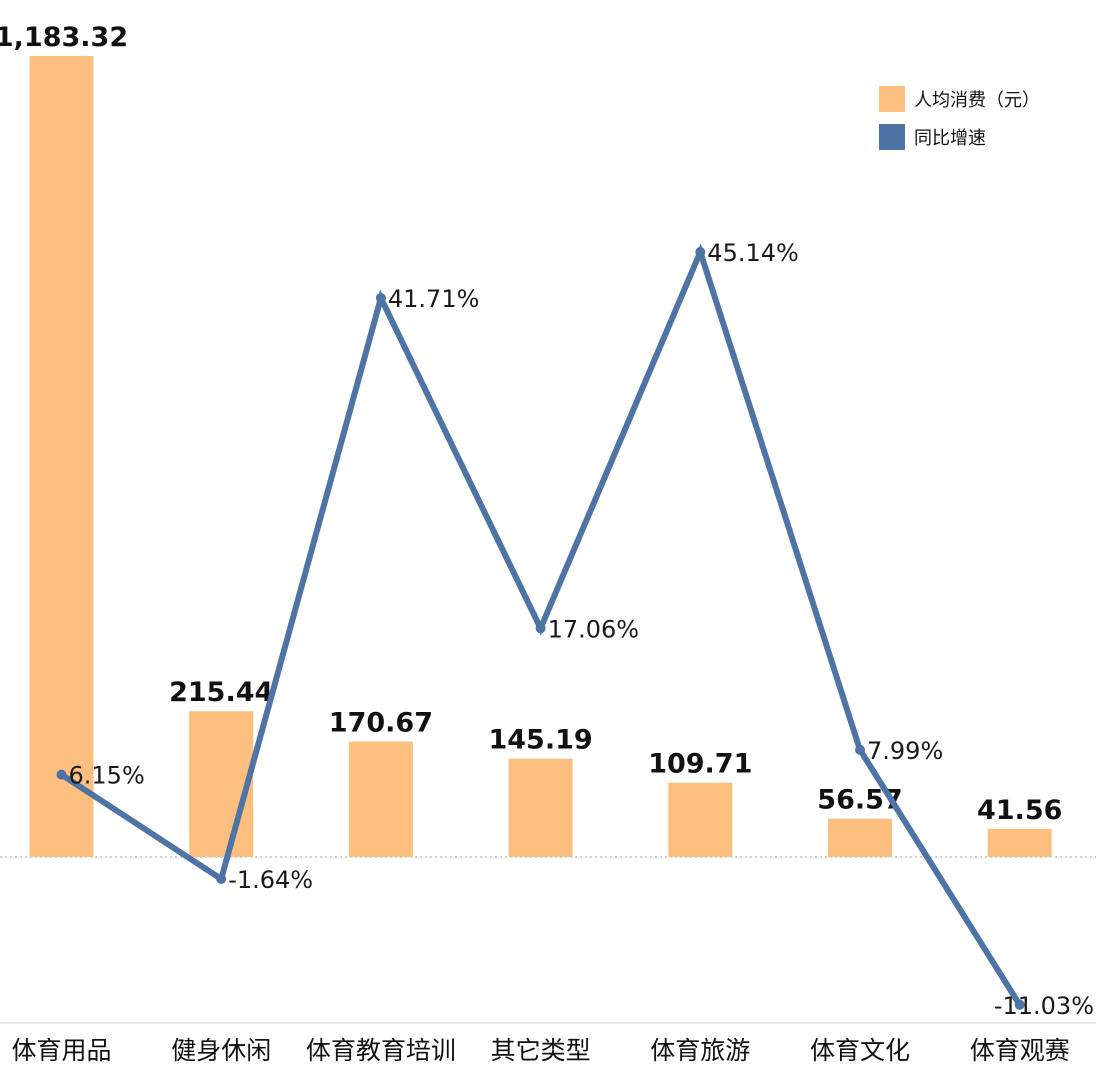  Describe the element at coordinates (1019, 810) in the screenshot. I see `bar-value-label: 41.56` at that location.